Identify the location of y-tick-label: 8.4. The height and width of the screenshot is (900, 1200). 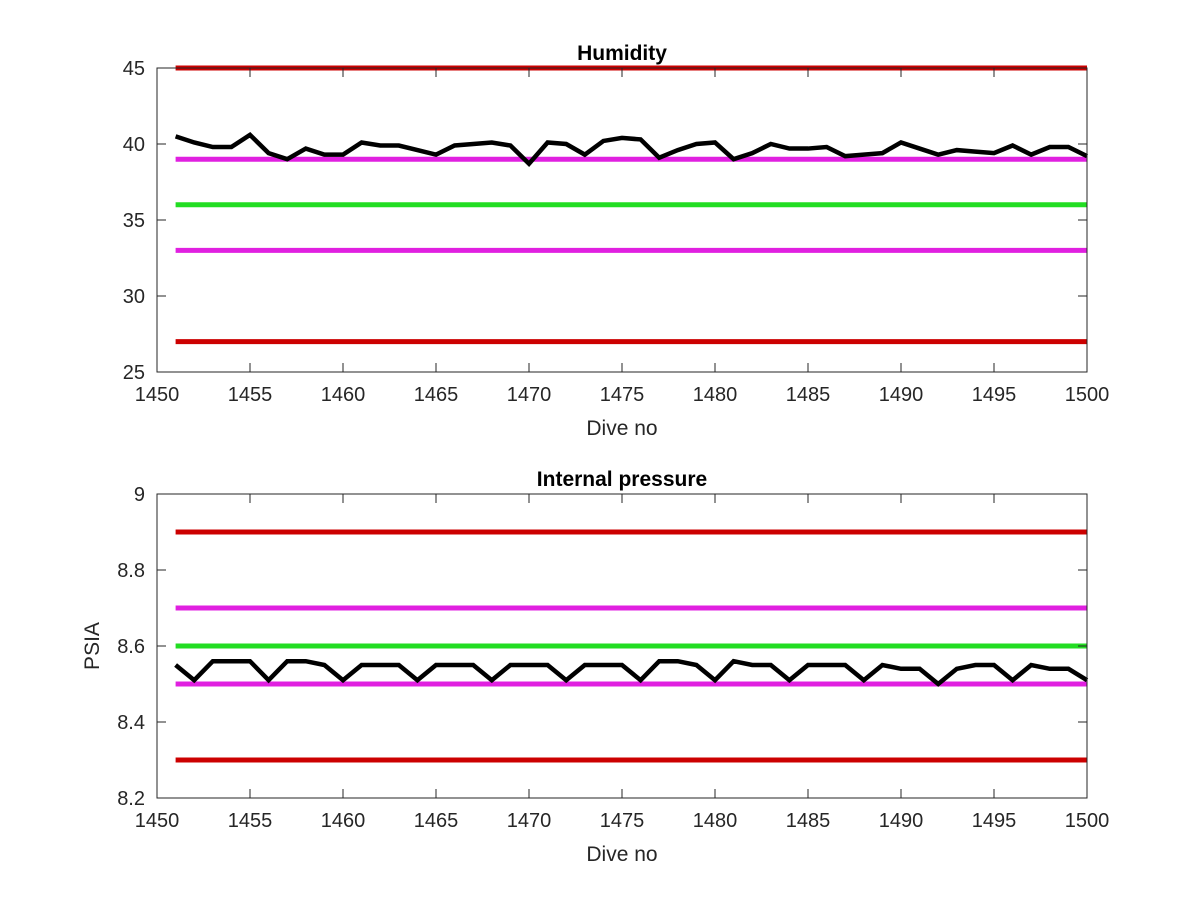
(131, 723).